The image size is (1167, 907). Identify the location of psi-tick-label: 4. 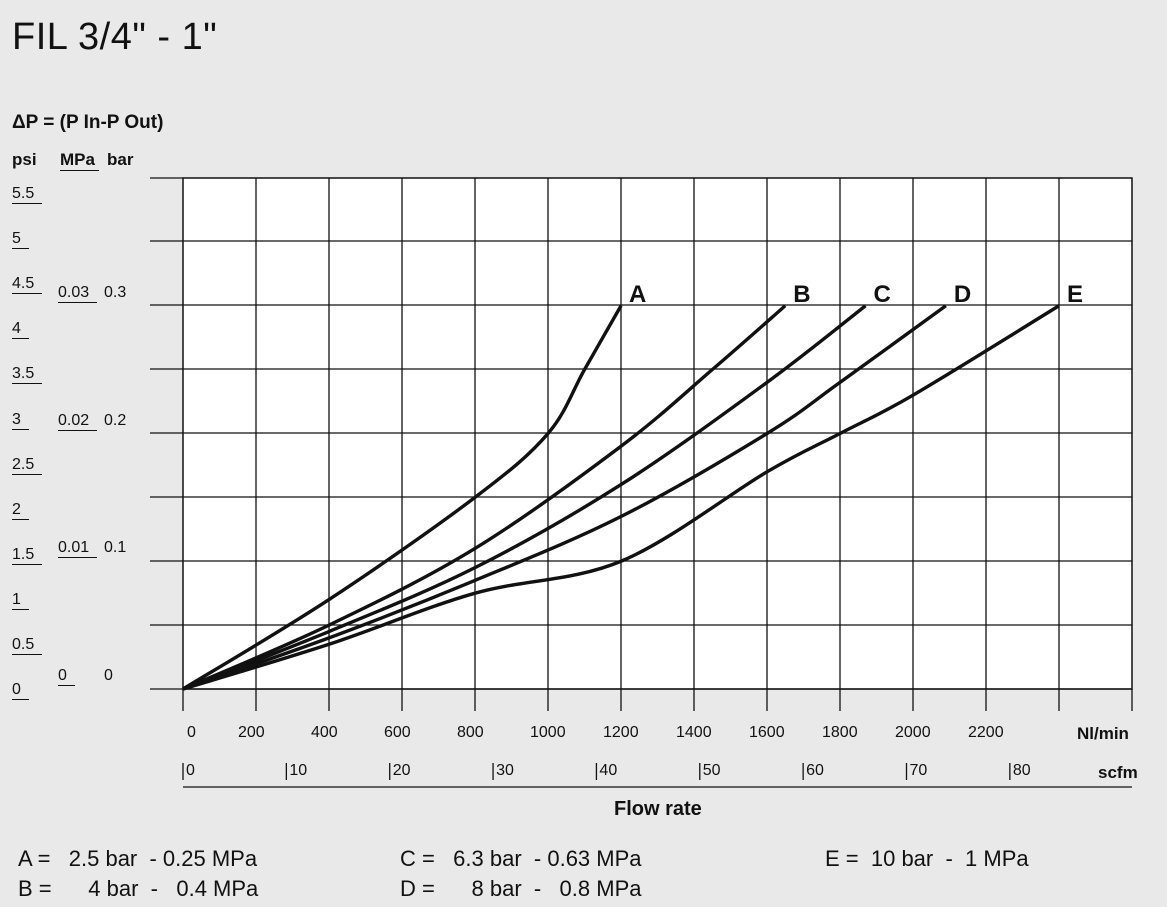
(20, 330).